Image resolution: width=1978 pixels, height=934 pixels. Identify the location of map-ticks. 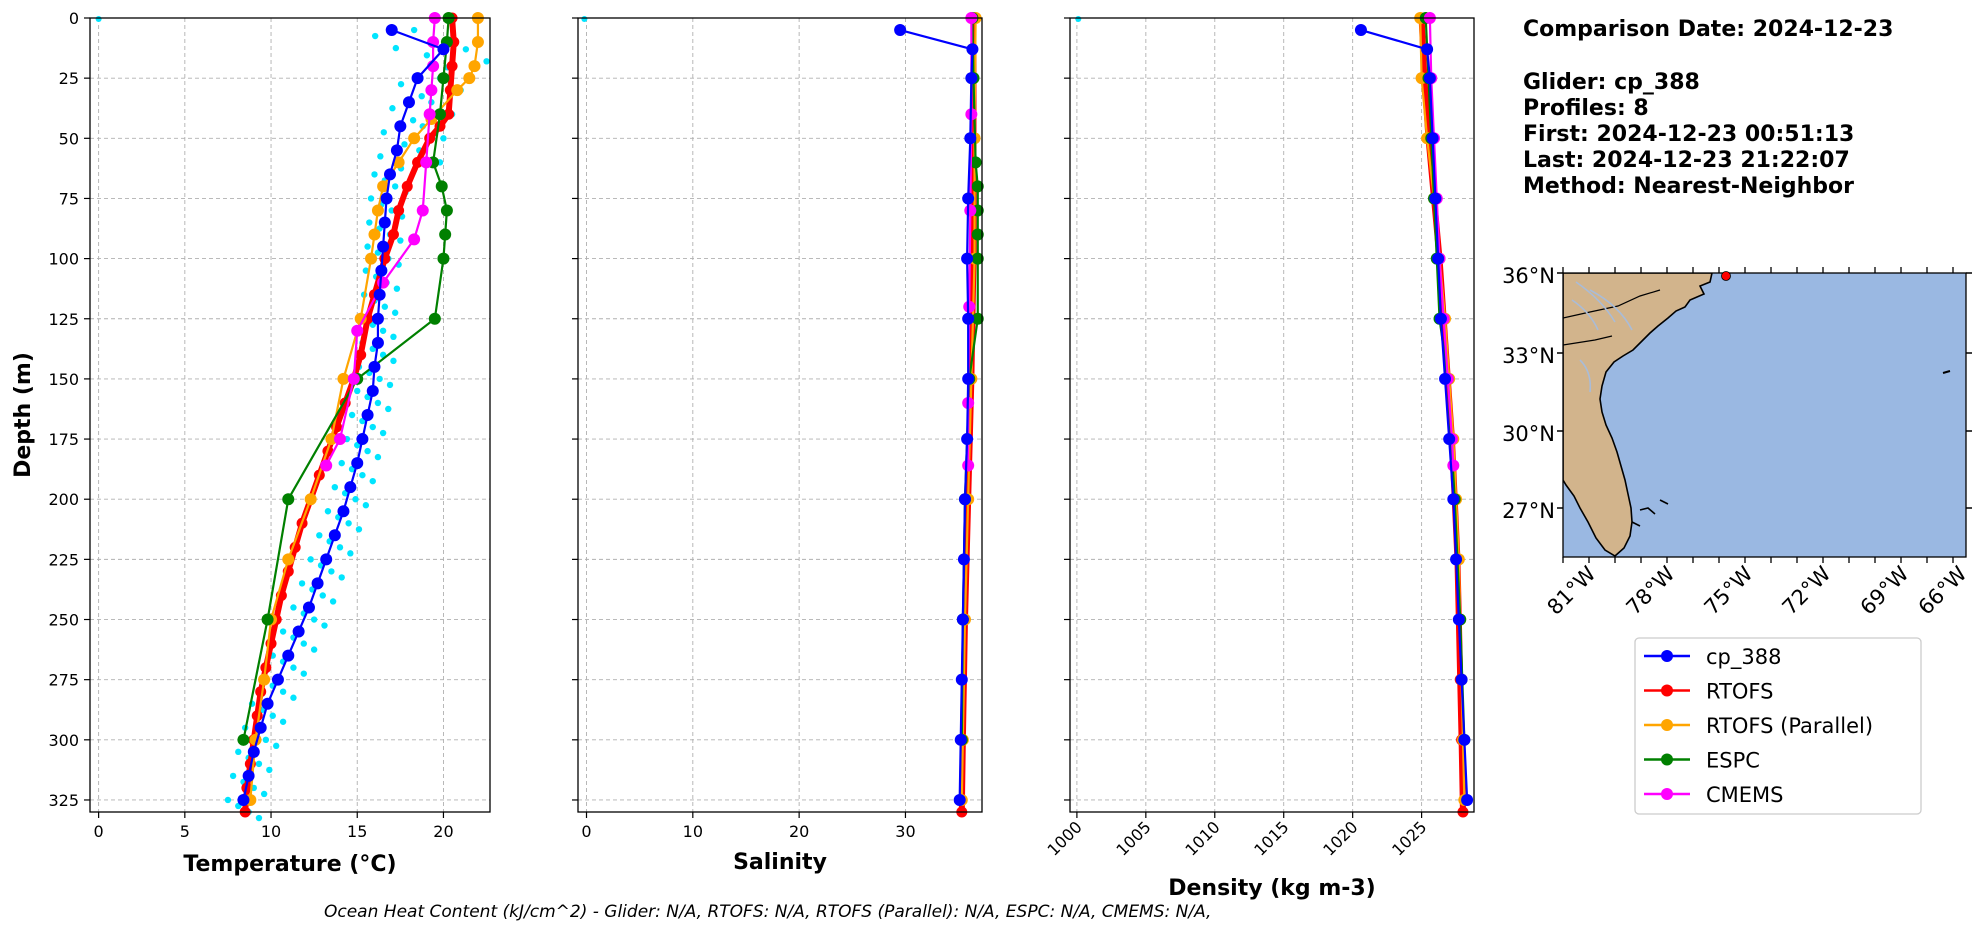
(1764, 415).